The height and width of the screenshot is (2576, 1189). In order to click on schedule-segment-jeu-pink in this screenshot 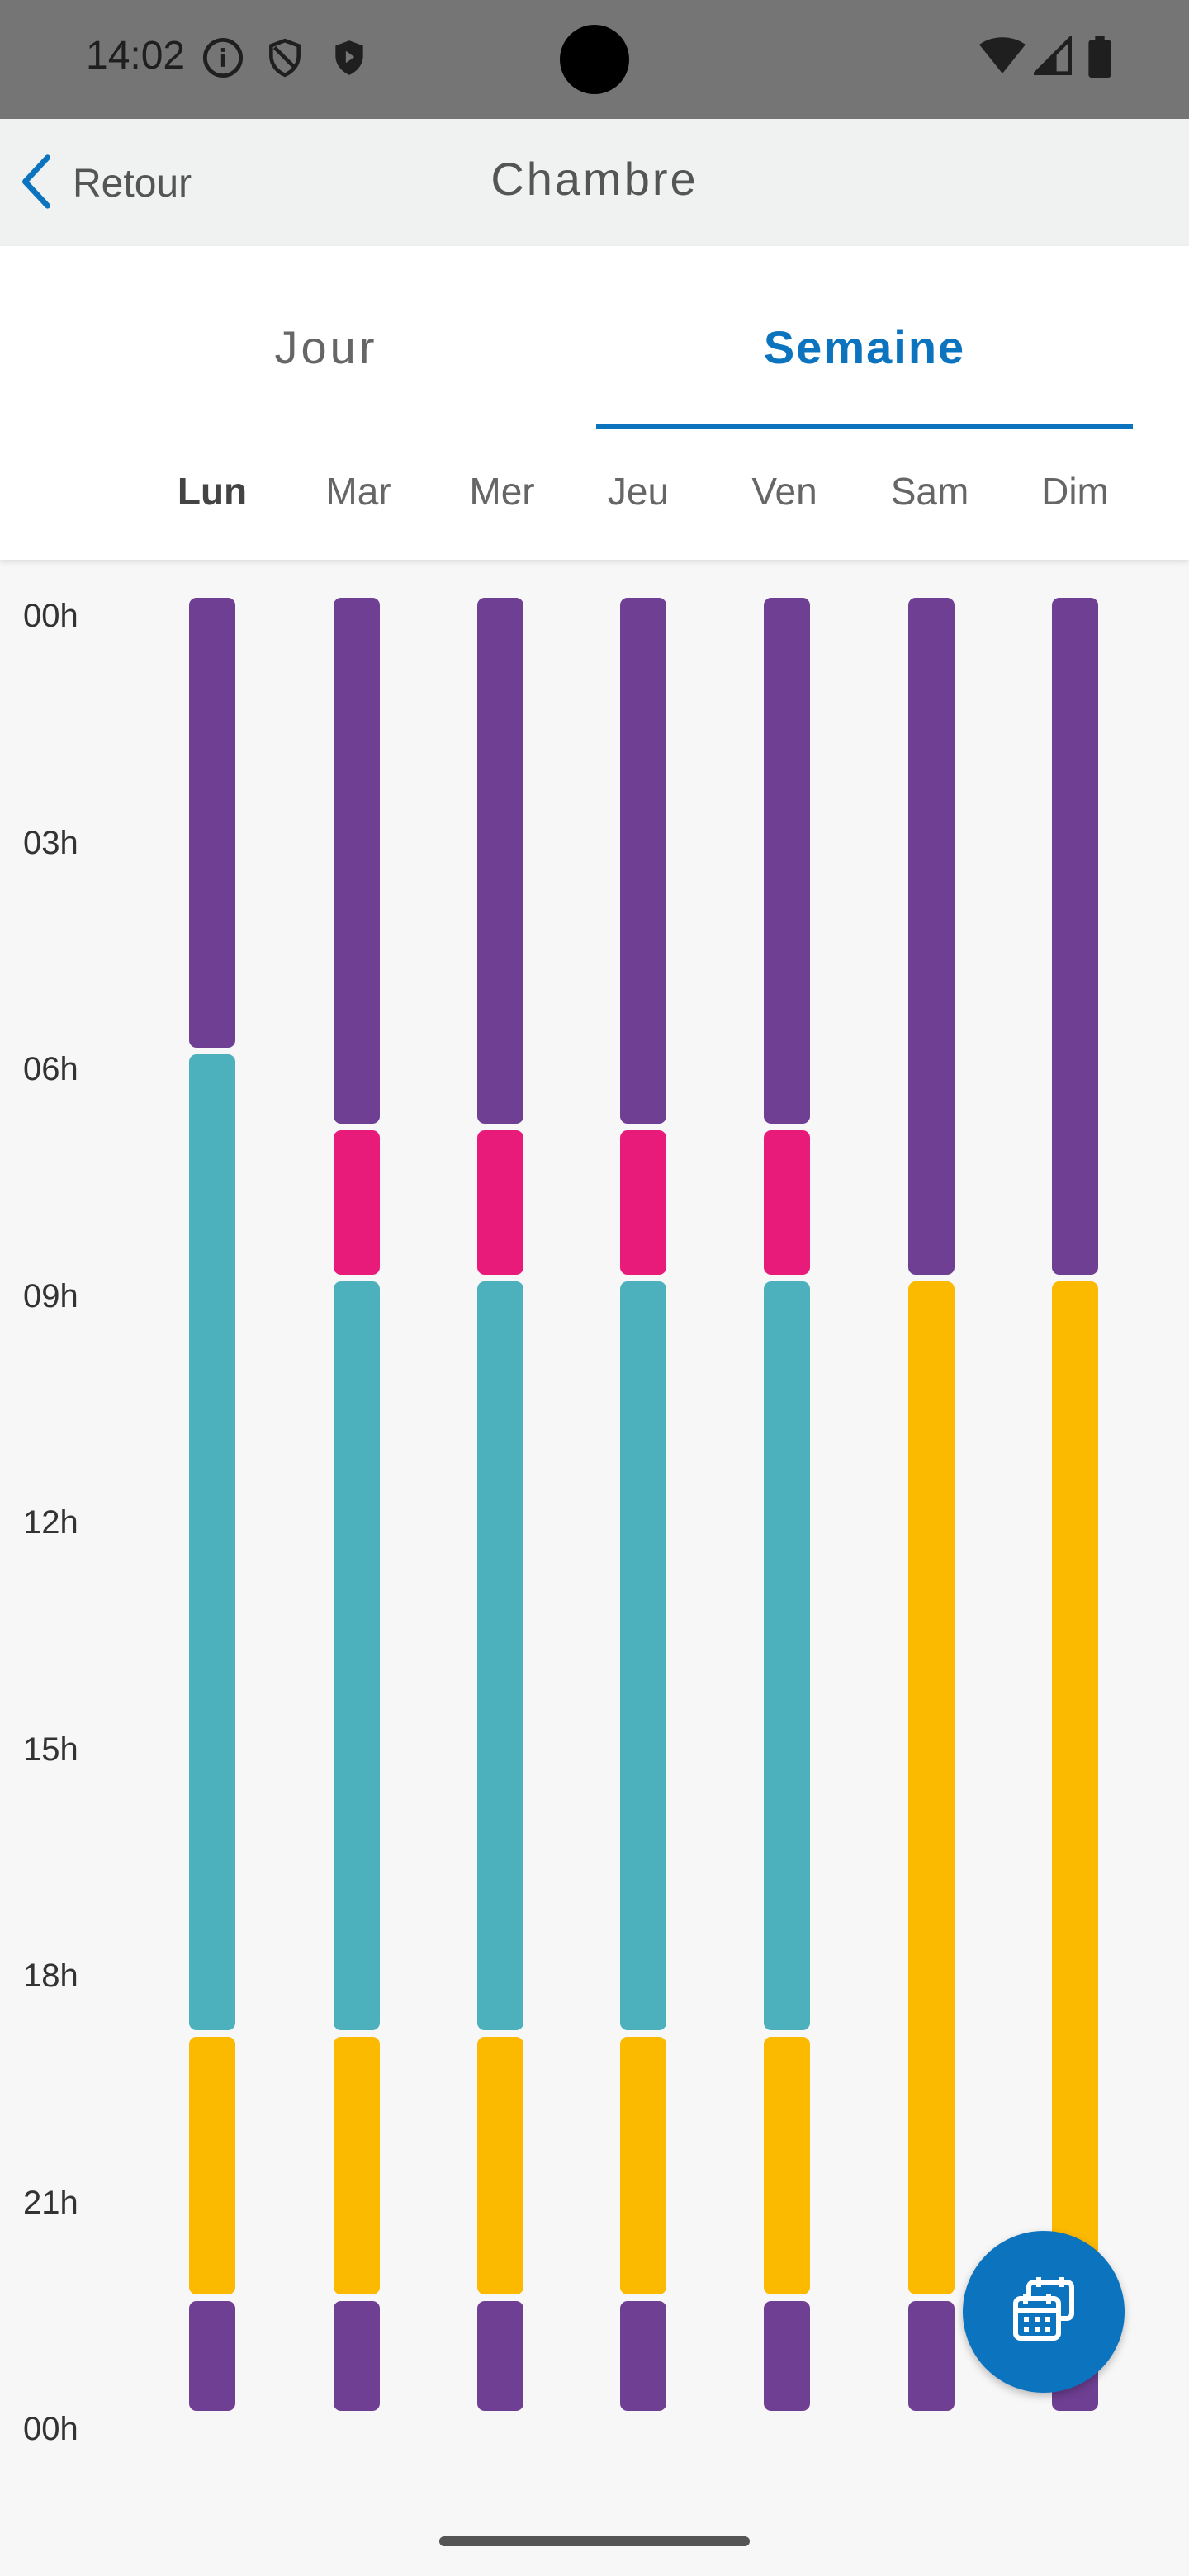, I will do `click(643, 1202)`.